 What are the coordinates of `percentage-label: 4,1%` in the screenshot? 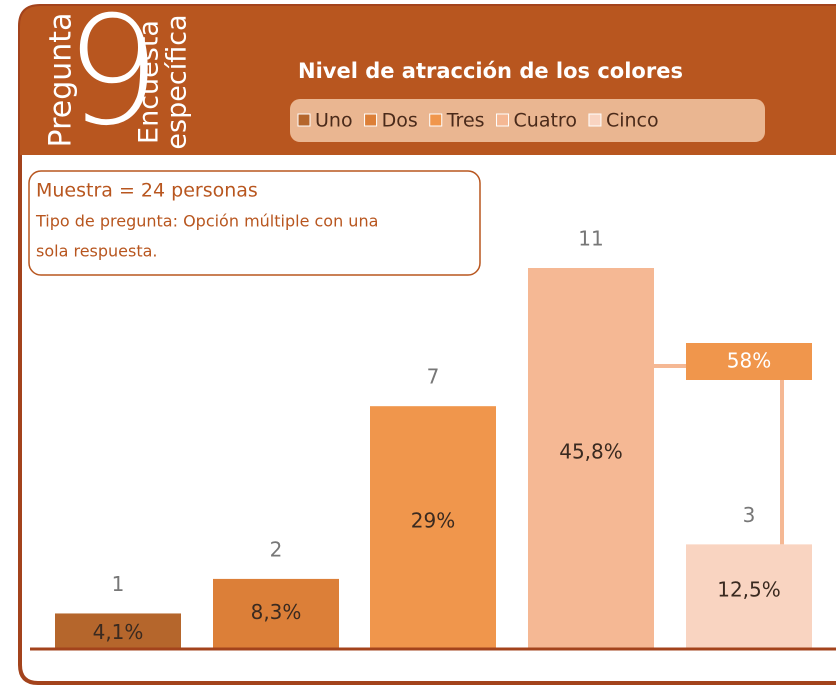 It's located at (118, 632).